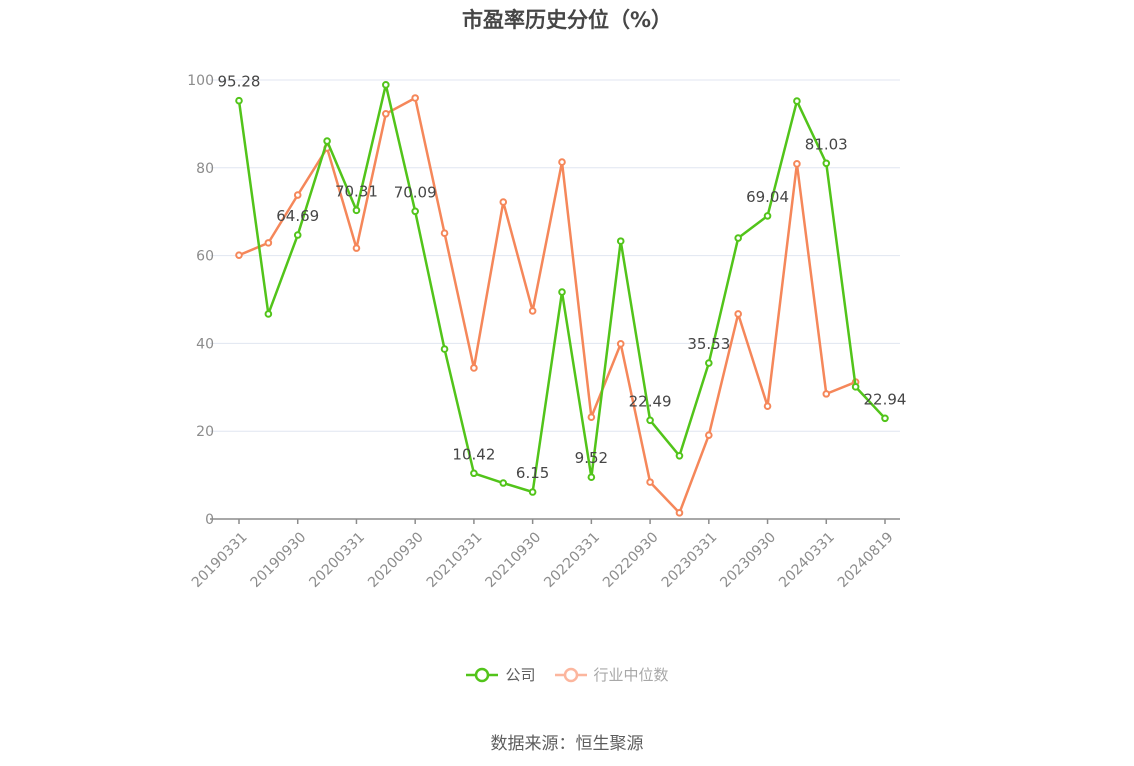  What do you see at coordinates (200, 300) in the screenshot?
I see `y-axis-labels: 0 20 40 60 80 100` at bounding box center [200, 300].